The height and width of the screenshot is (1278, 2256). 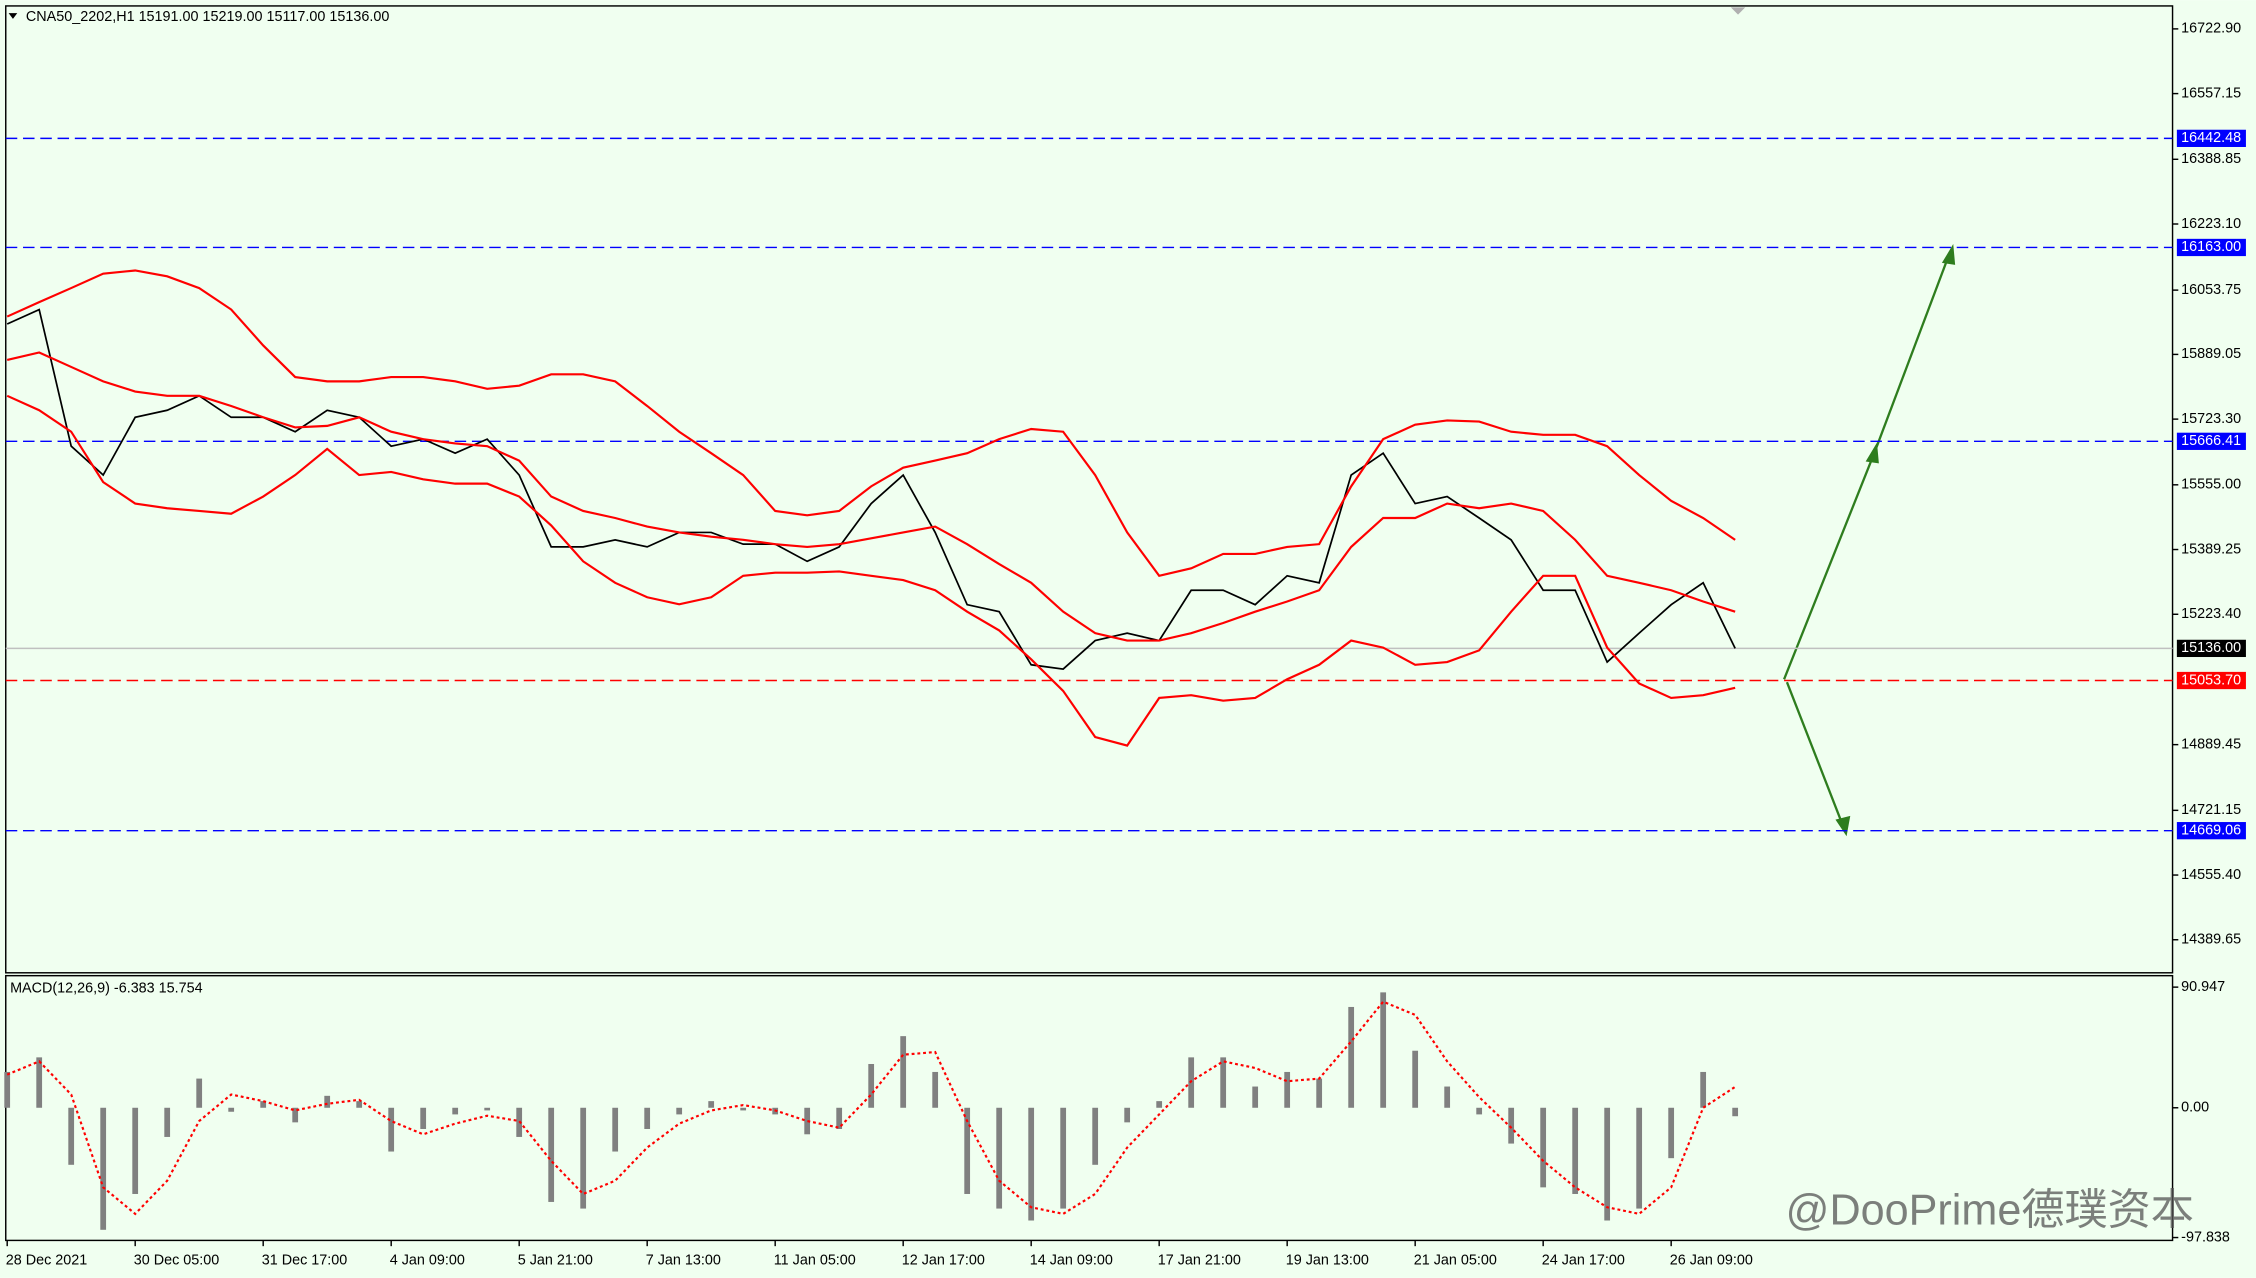 I want to click on series-line, so click(x=871, y=1108).